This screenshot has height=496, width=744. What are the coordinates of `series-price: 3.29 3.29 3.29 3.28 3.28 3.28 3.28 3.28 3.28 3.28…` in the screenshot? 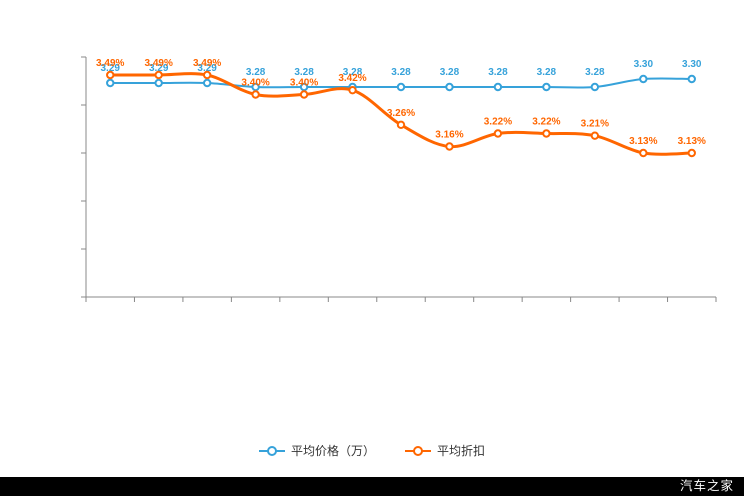 It's located at (401, 75).